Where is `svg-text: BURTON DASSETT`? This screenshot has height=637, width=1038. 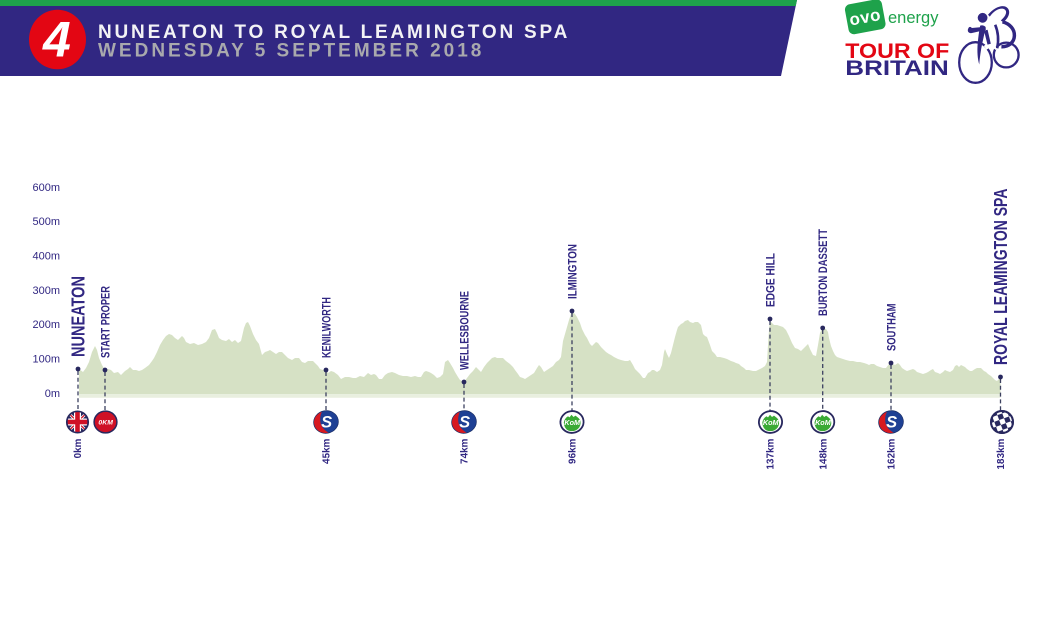 svg-text: BURTON DASSETT is located at coordinates (823, 272).